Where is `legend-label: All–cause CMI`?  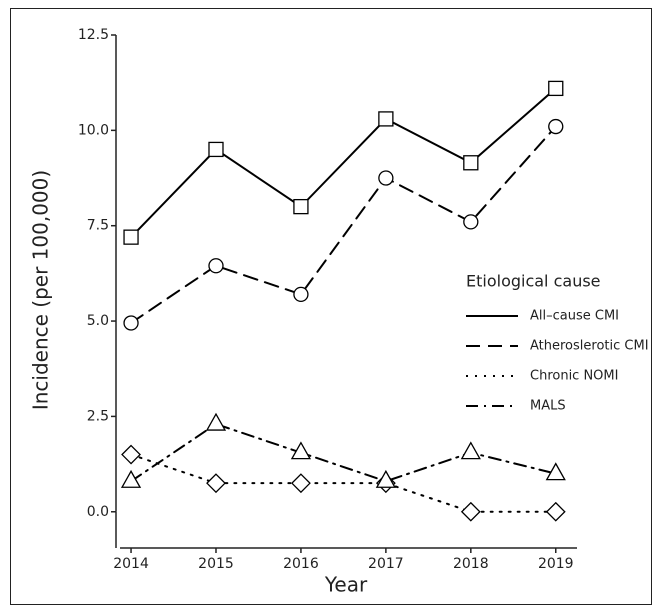
legend-label: All–cause CMI is located at coordinates (574, 316).